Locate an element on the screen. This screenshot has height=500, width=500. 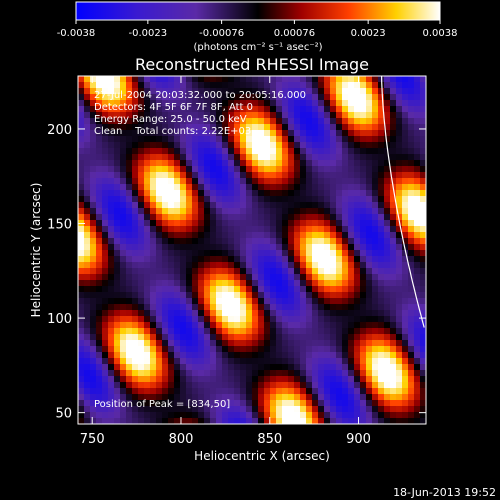
plot-title: Reconstructed RHESSI Image is located at coordinates (252, 64).